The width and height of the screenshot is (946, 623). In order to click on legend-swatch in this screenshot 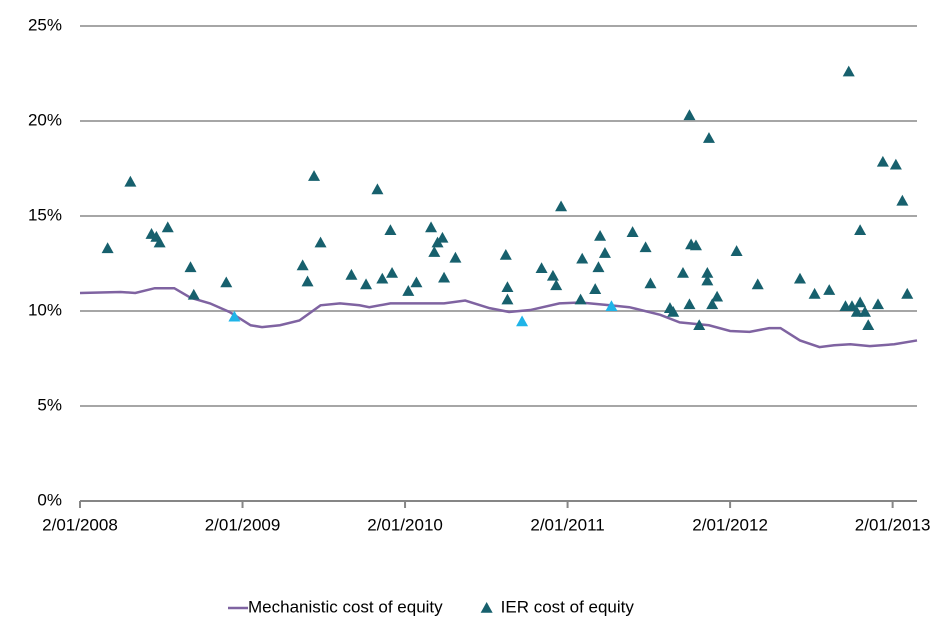, I will do `click(486, 607)`.